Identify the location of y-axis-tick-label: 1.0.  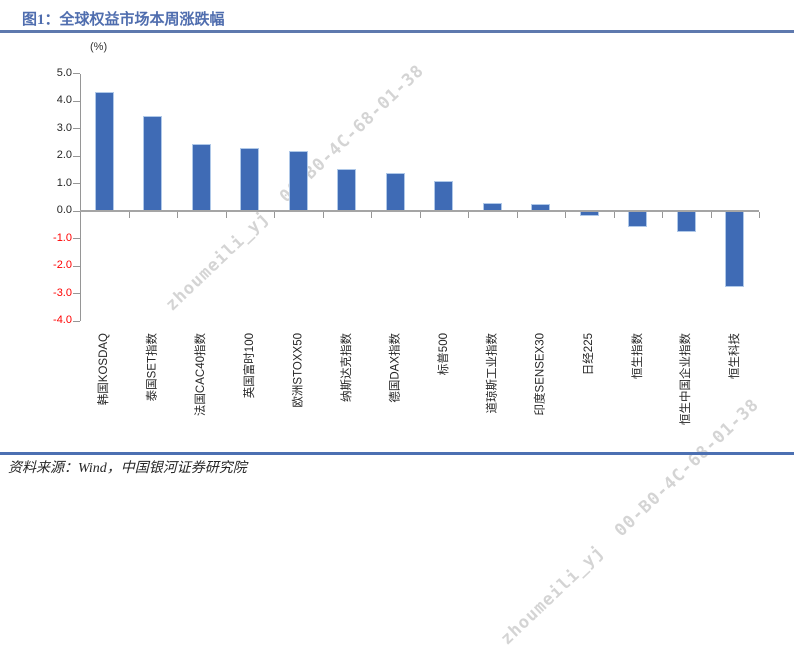
(64, 182).